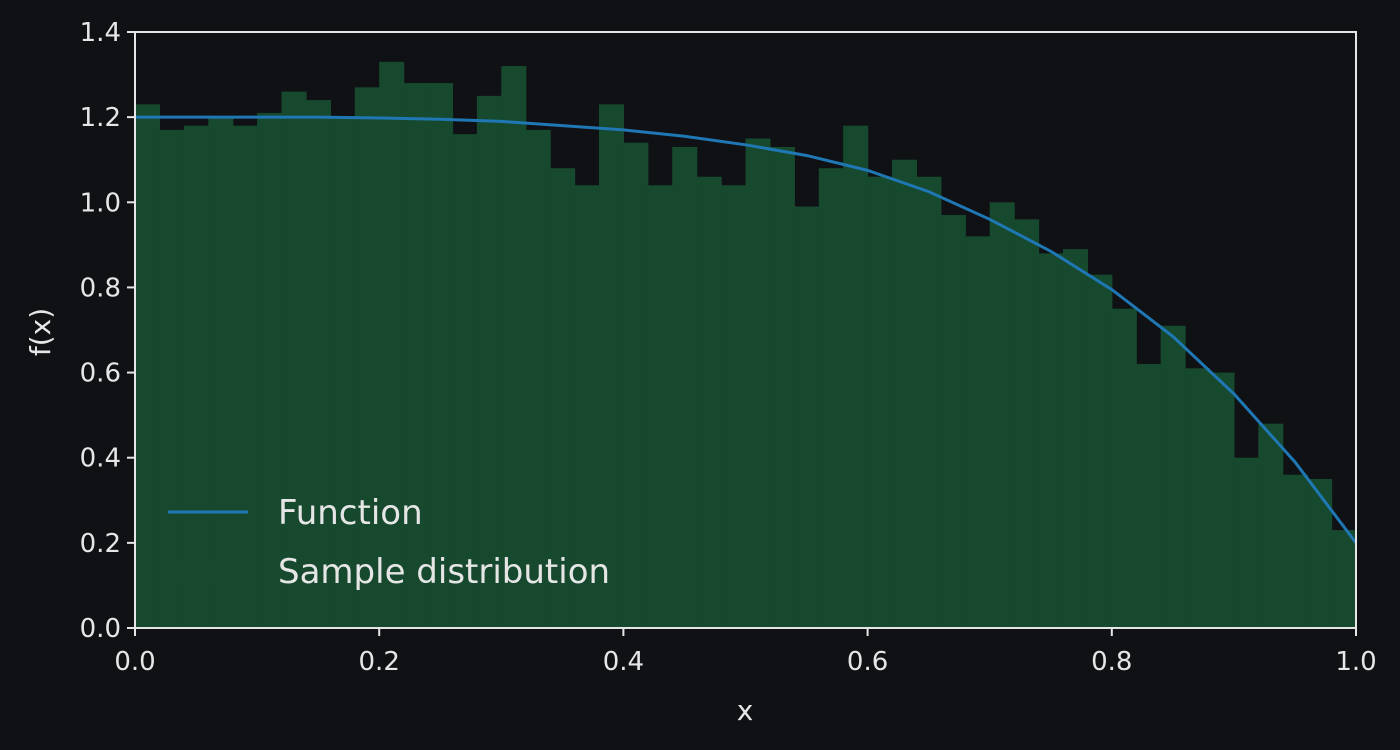 This screenshot has width=1400, height=750. What do you see at coordinates (444, 572) in the screenshot?
I see `legend-sample-label: Sample distribution` at bounding box center [444, 572].